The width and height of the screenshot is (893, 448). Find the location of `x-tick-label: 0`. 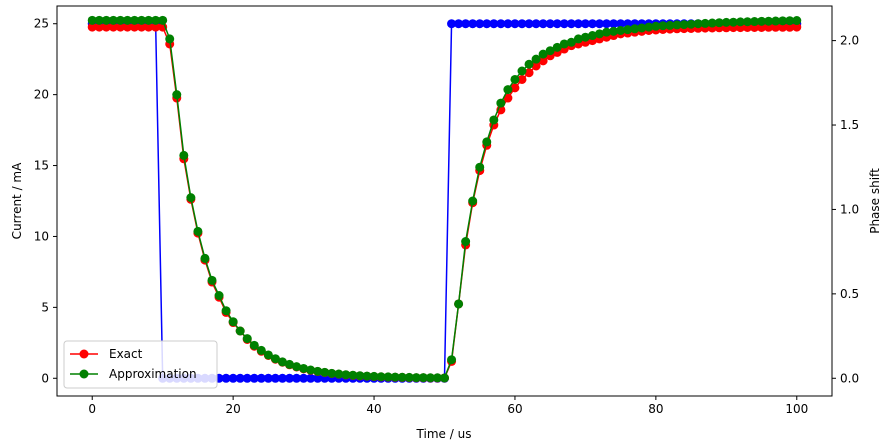

x-tick-label: 0 is located at coordinates (92, 409).